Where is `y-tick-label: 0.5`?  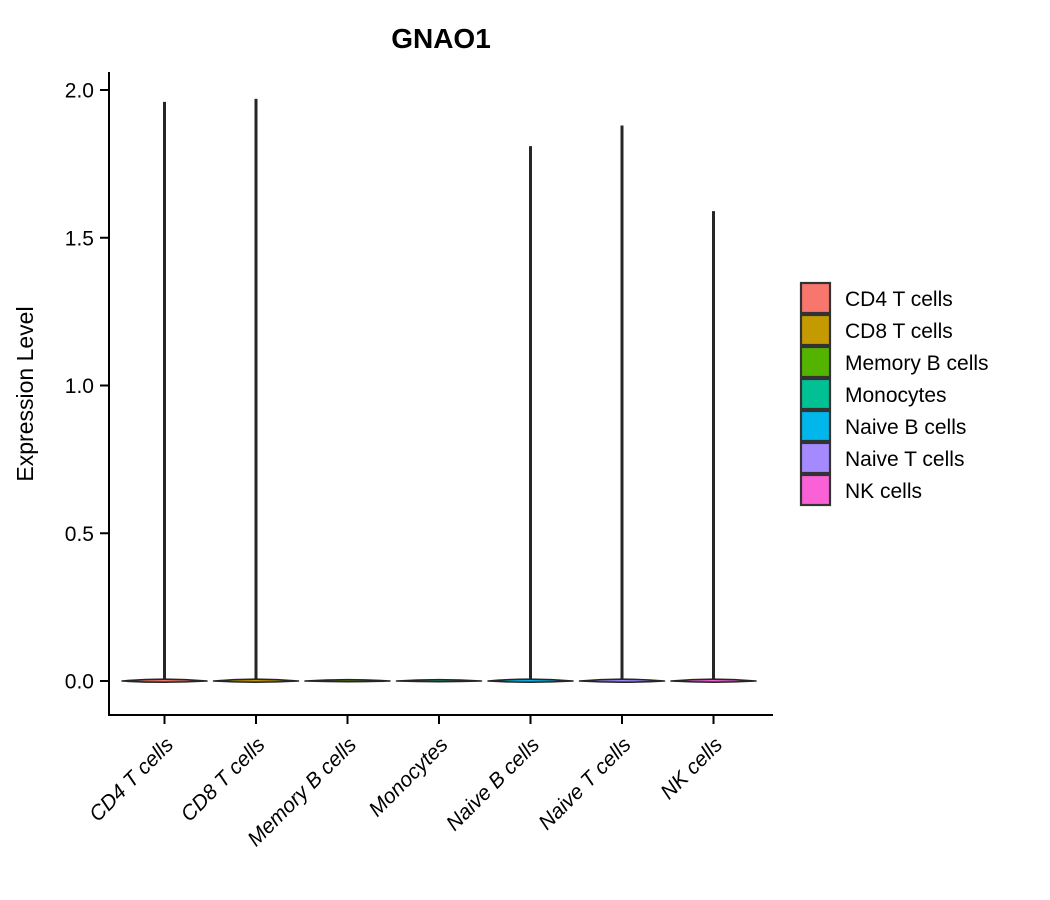 y-tick-label: 0.5 is located at coordinates (79, 534).